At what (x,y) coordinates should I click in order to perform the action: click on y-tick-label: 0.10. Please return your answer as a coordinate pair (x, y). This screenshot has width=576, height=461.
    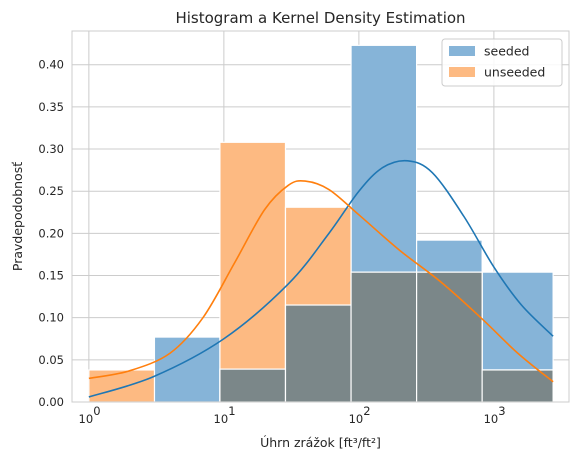
    Looking at the image, I should click on (51, 318).